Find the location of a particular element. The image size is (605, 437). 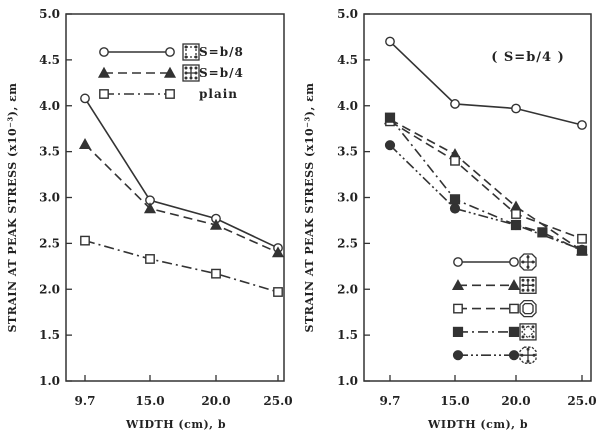

right-legend-entry-3-octagon-hoop-icon is located at coordinates (528, 308).